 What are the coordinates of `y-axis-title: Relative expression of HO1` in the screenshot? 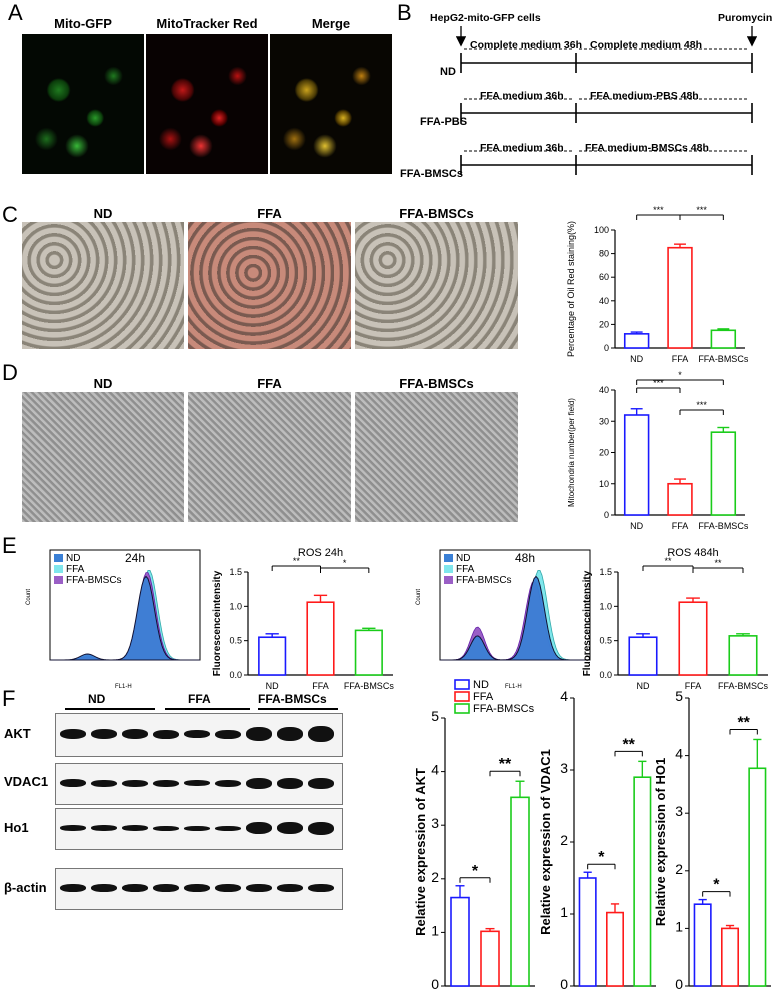 It's located at (661, 842).